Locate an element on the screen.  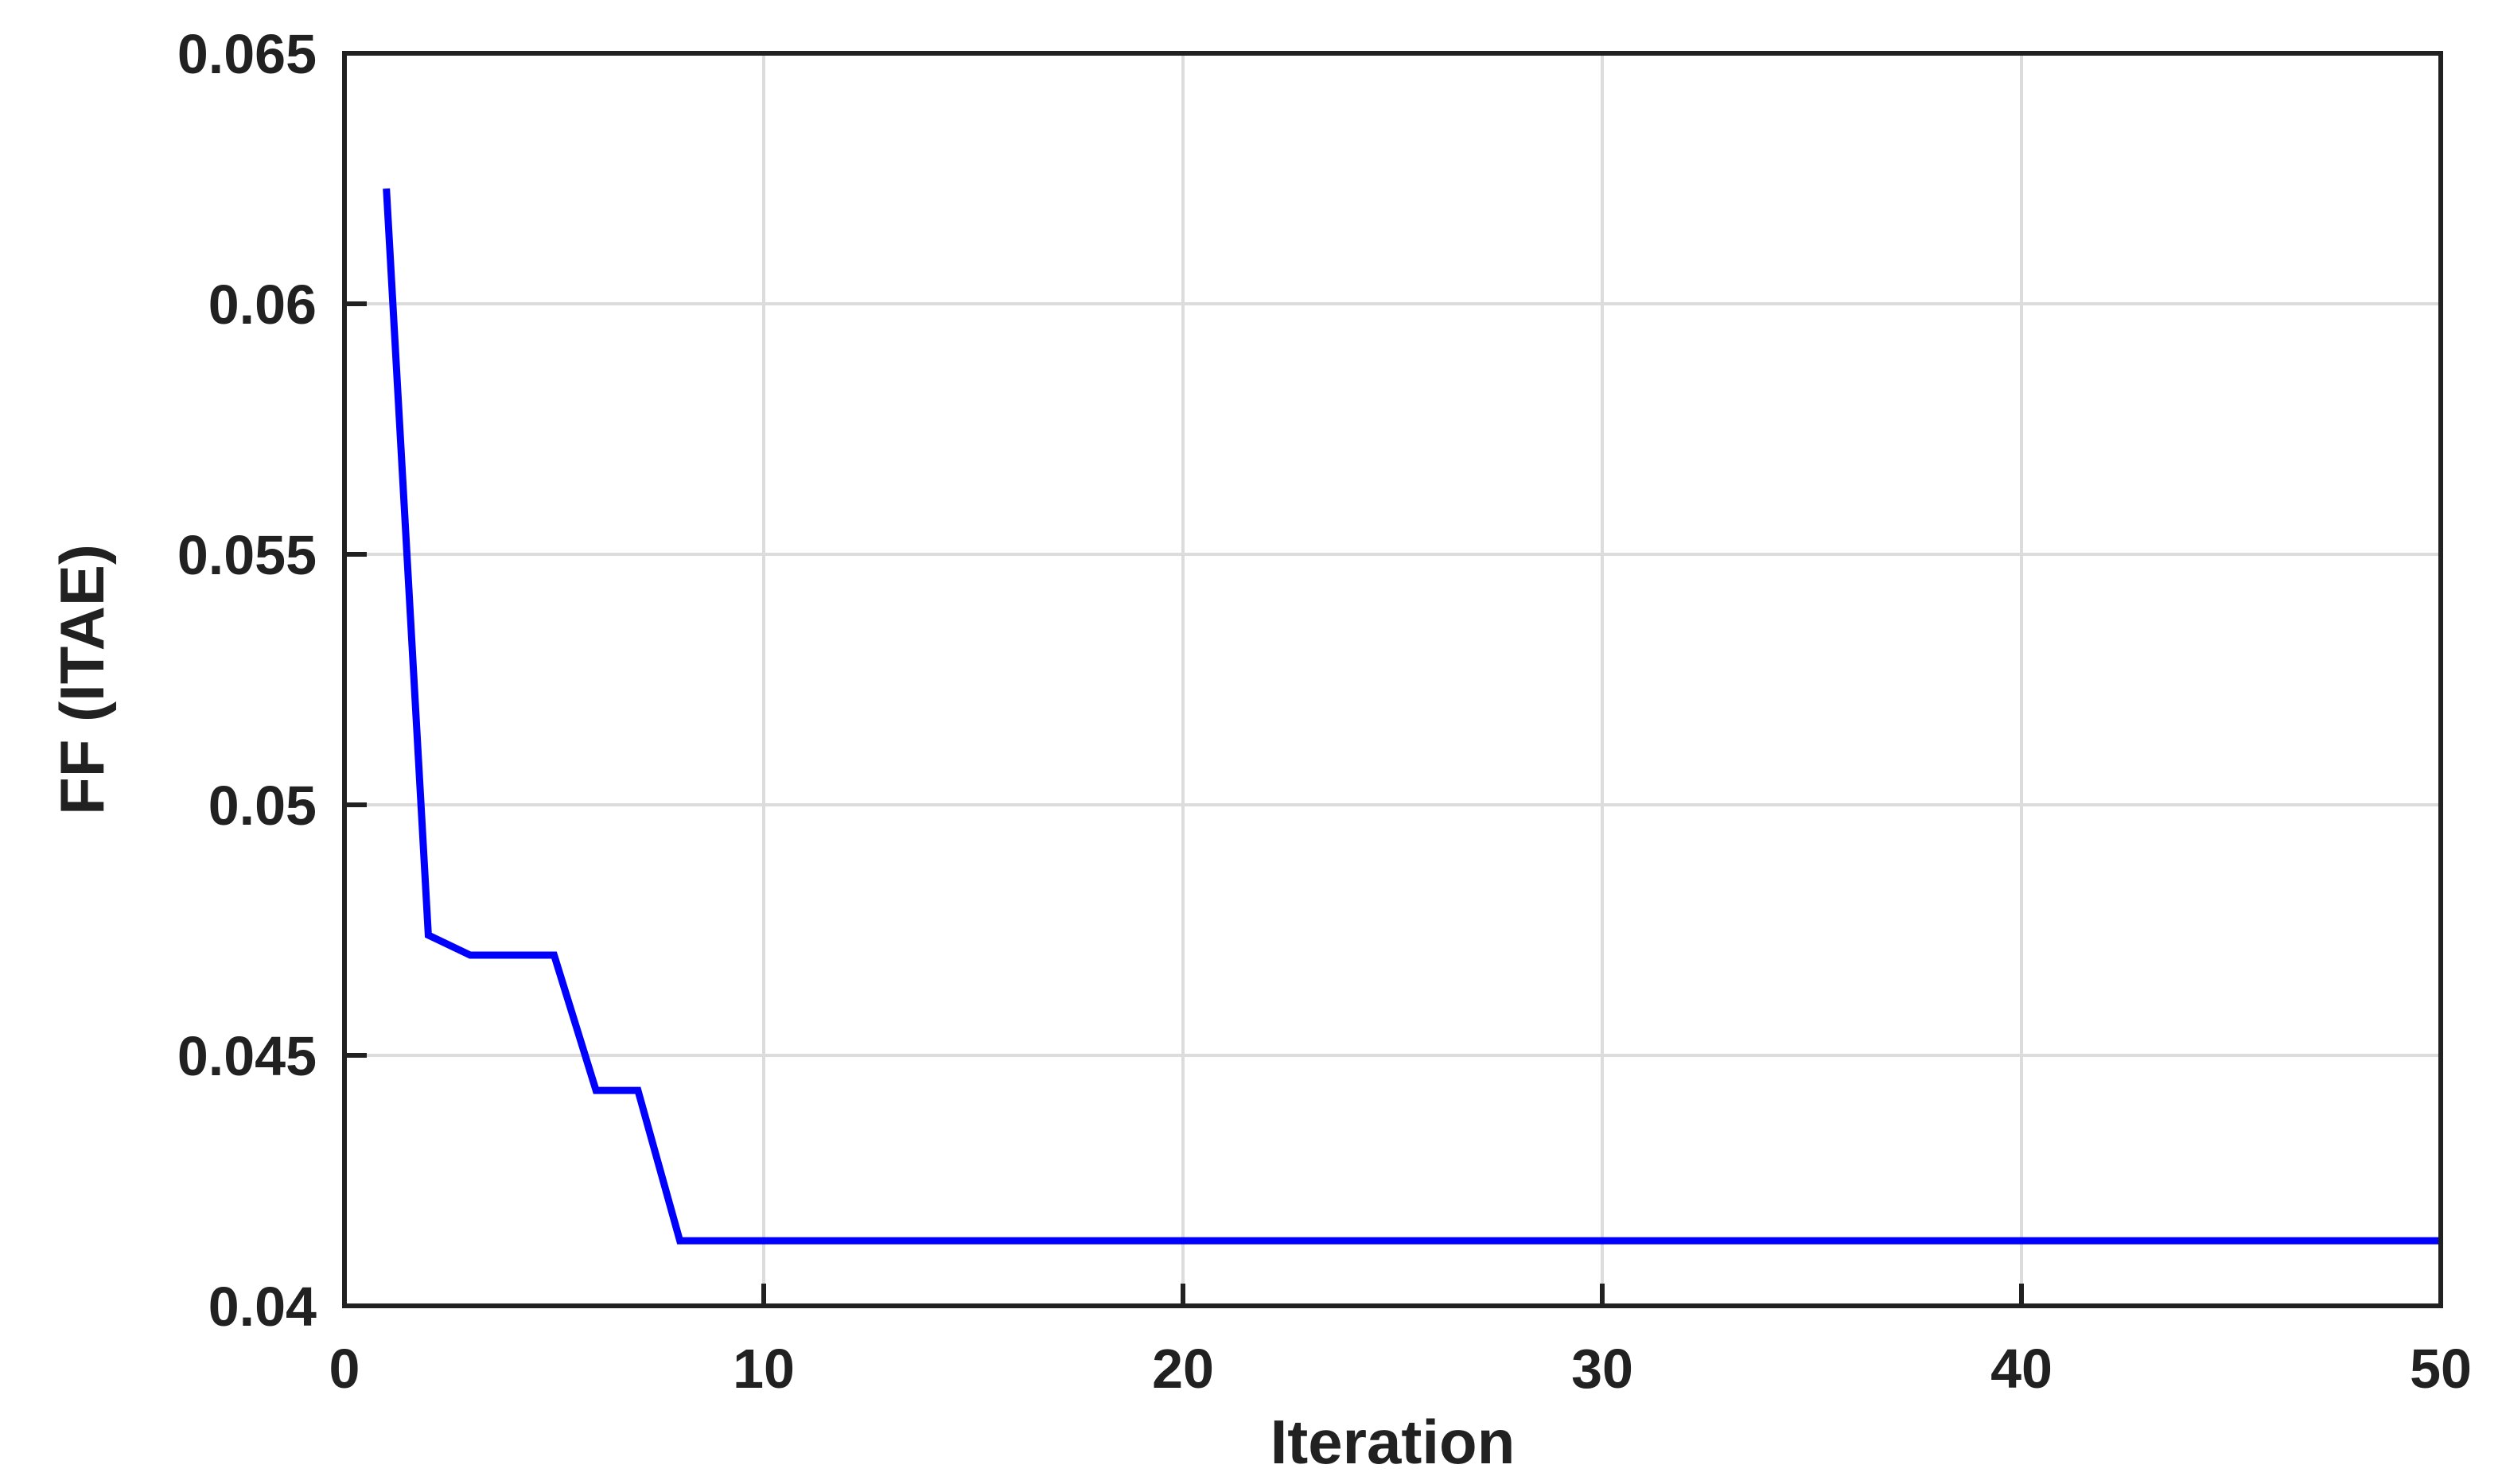
y-tick-label-0.065: 0.065 is located at coordinates (247, 54).